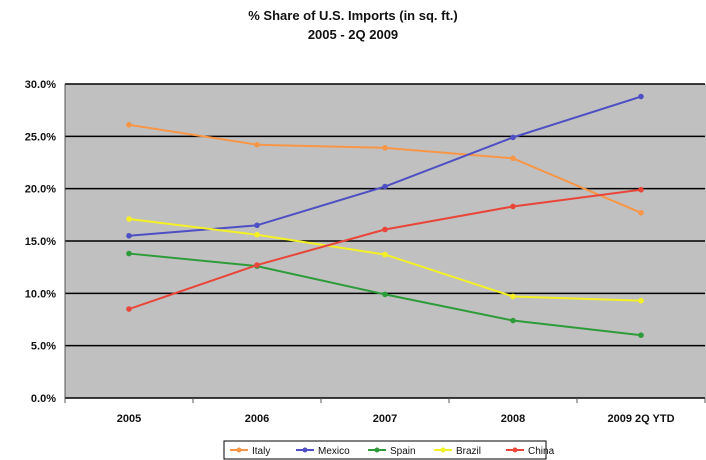 The image size is (706, 460). What do you see at coordinates (40, 294) in the screenshot?
I see `y-tick-label: 10.0%` at bounding box center [40, 294].